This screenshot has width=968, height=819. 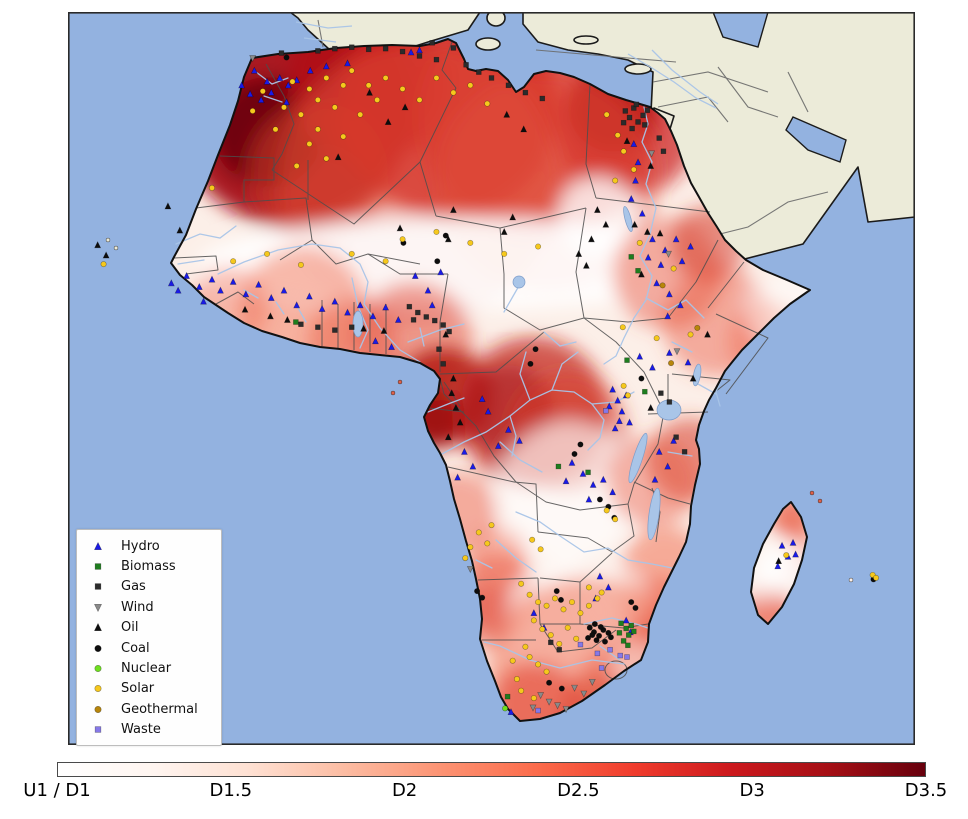 What do you see at coordinates (133, 587) in the screenshot?
I see `legend-label: Gas` at bounding box center [133, 587].